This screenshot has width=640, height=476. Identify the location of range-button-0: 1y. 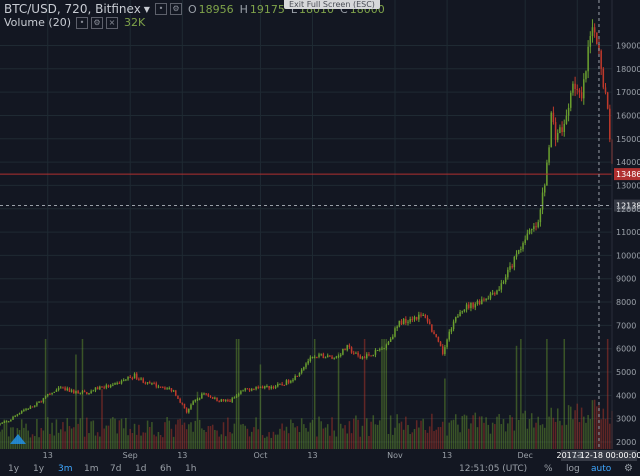
(14, 469).